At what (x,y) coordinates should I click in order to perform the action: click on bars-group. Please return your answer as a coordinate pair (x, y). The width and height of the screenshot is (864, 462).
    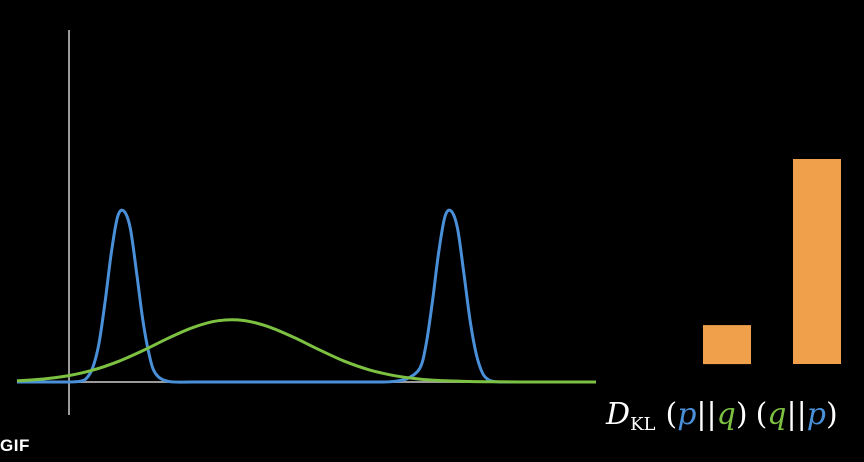
    Looking at the image, I should click on (772, 262).